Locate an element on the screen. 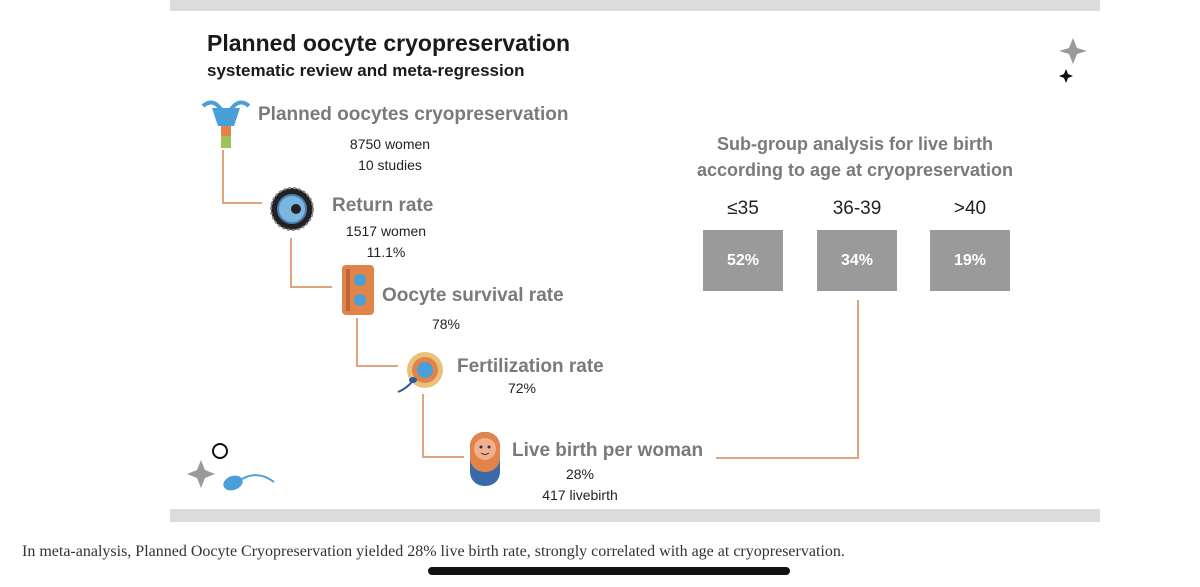 Image resolution: width=1200 pixels, height=587 pixels. uterus-icon is located at coordinates (226, 124).